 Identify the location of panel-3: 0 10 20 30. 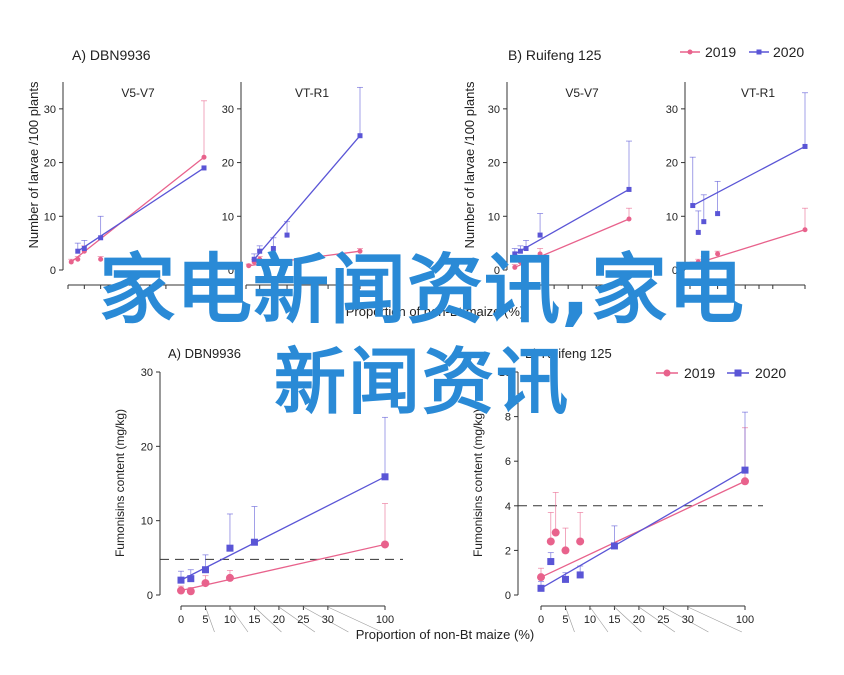
(737, 185).